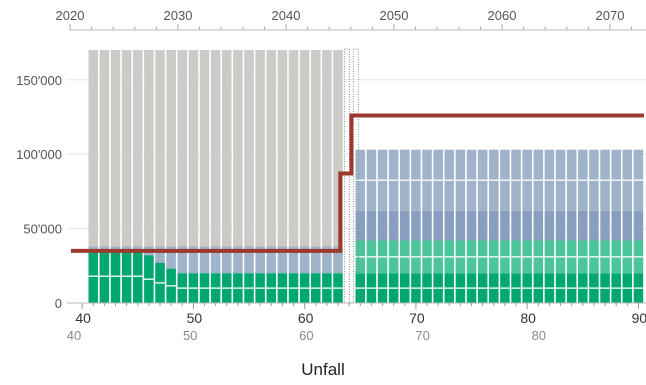 The width and height of the screenshot is (646, 385). I want to click on year-tick-label: 2030, so click(178, 15).